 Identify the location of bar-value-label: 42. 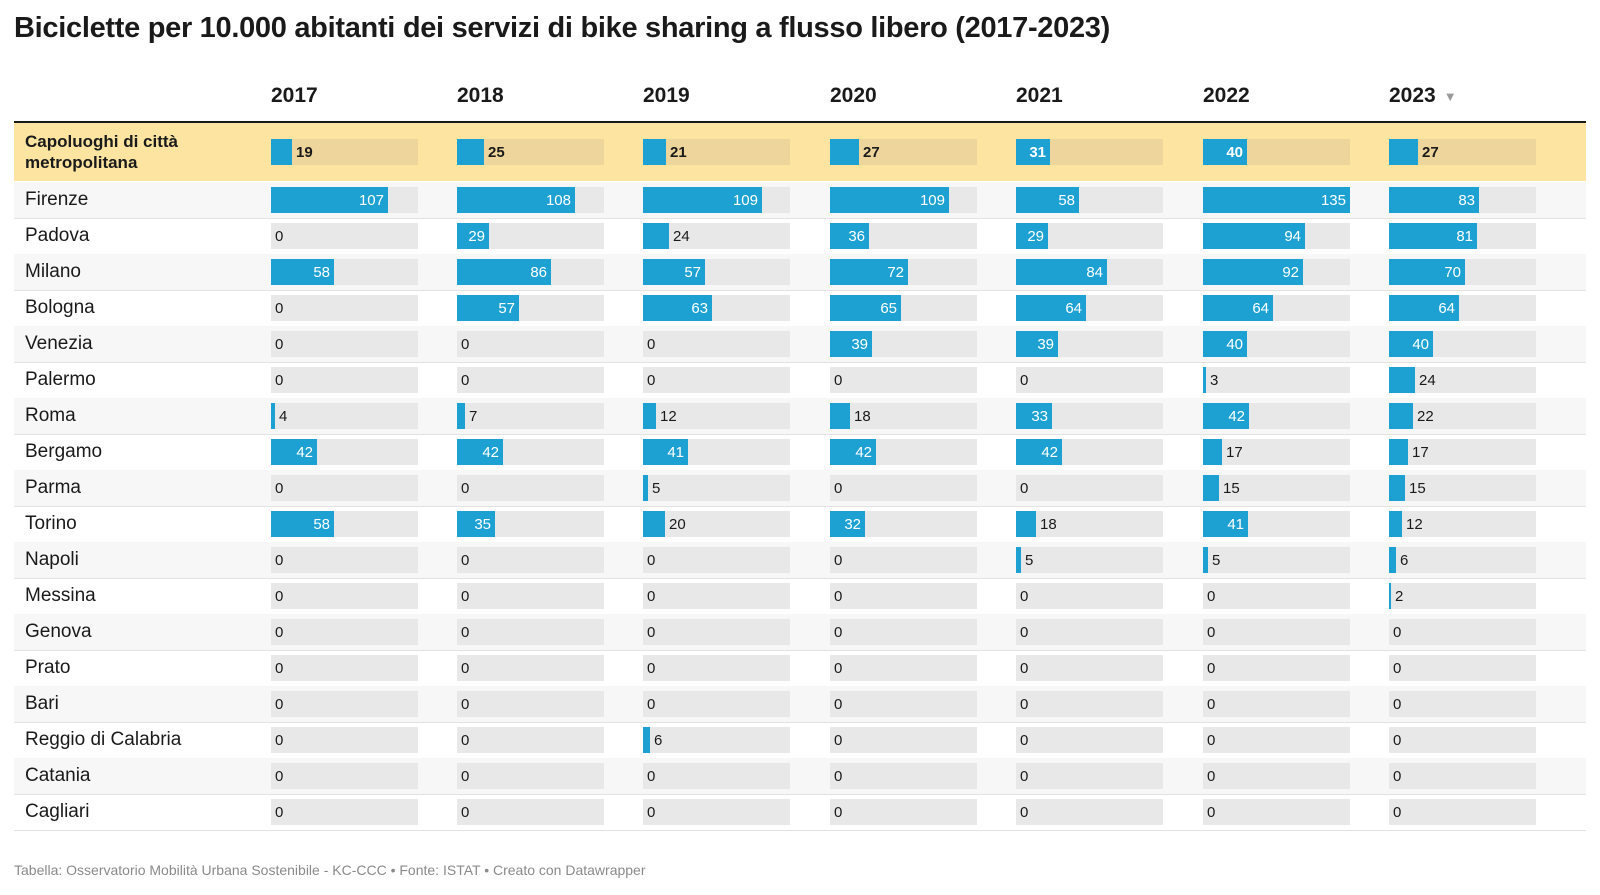
(1049, 452).